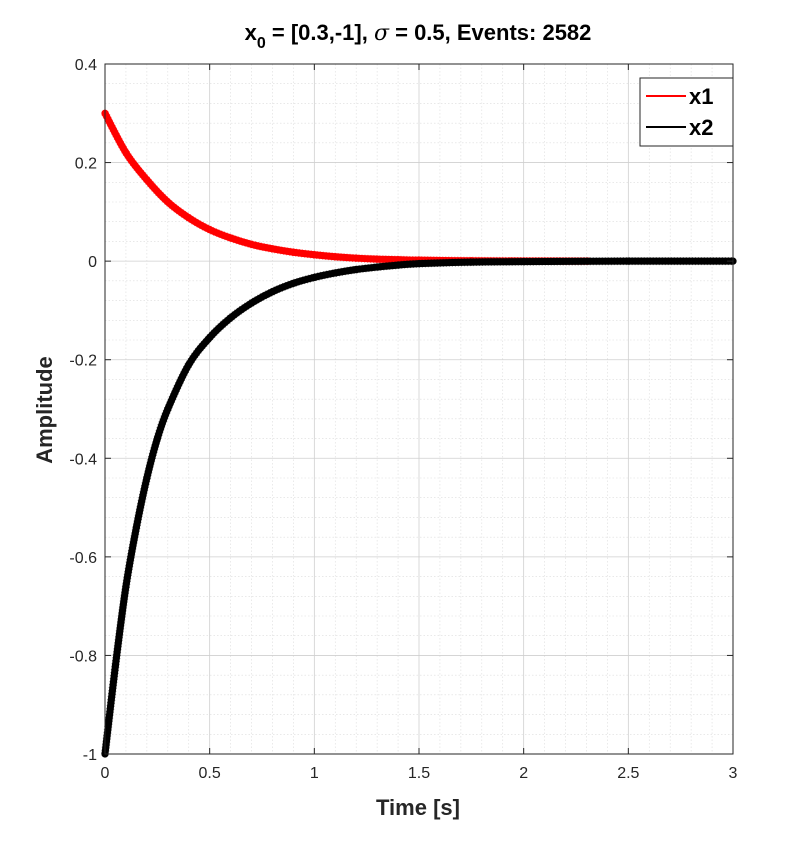 The height and width of the screenshot is (850, 810). I want to click on x-tick-label: 0.5, so click(210, 773).